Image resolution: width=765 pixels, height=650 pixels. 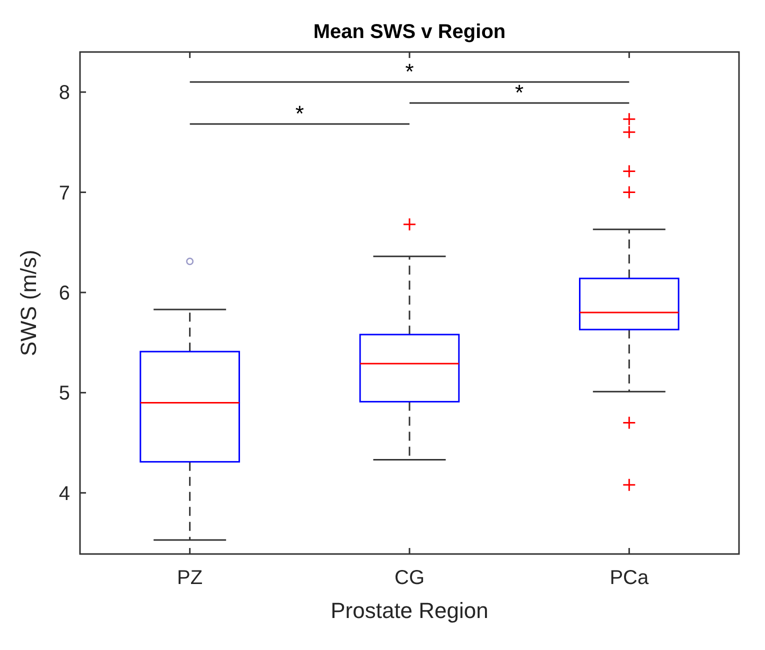 What do you see at coordinates (64, 393) in the screenshot?
I see `y-tick-label: 5` at bounding box center [64, 393].